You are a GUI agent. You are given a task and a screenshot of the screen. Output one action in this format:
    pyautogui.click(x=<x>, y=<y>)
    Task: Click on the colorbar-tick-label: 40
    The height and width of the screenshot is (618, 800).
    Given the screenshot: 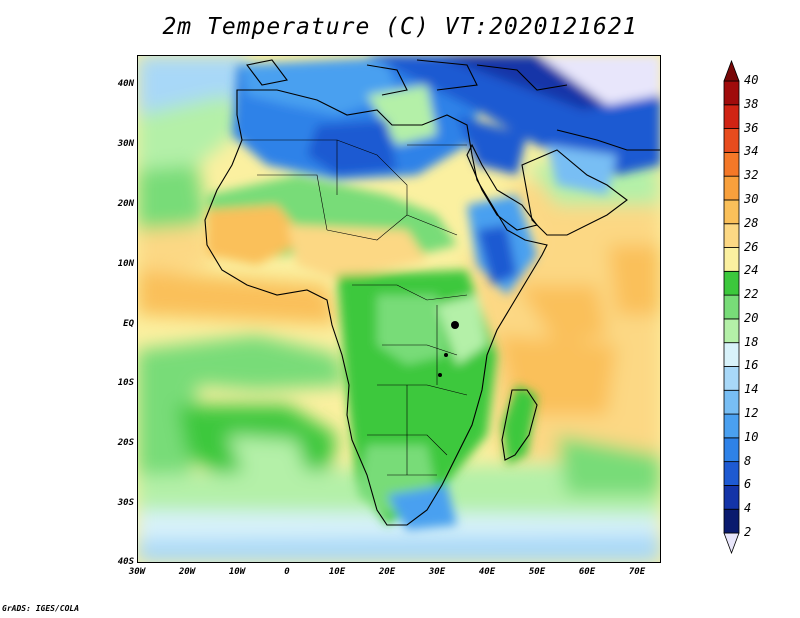 What is the action you would take?
    pyautogui.click(x=751, y=80)
    